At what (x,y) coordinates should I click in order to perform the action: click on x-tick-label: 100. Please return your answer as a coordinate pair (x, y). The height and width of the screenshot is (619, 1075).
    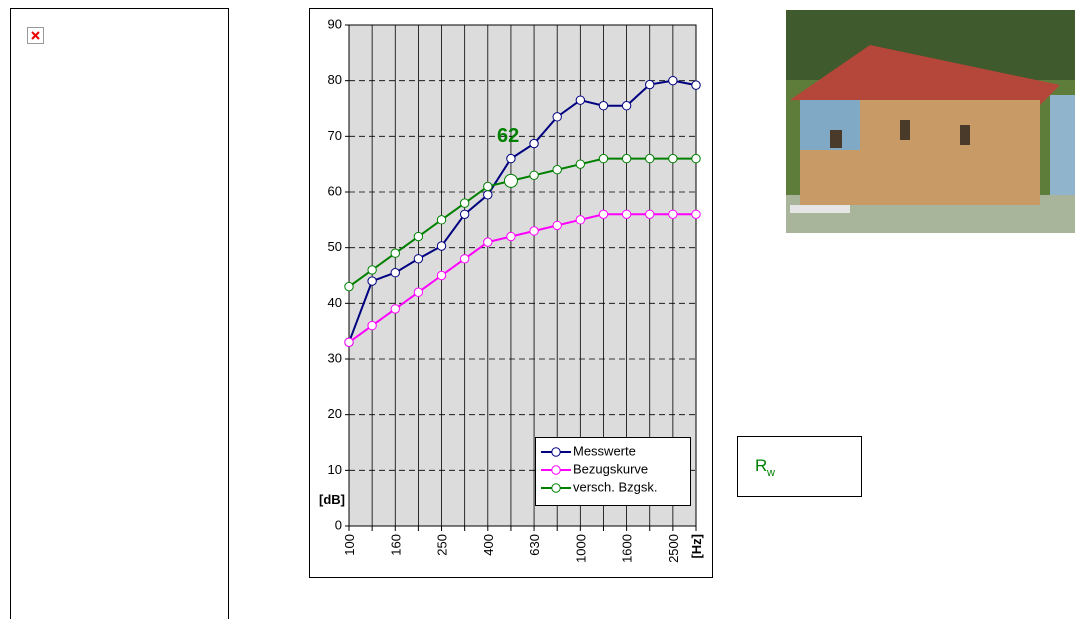
    Looking at the image, I should click on (349, 545).